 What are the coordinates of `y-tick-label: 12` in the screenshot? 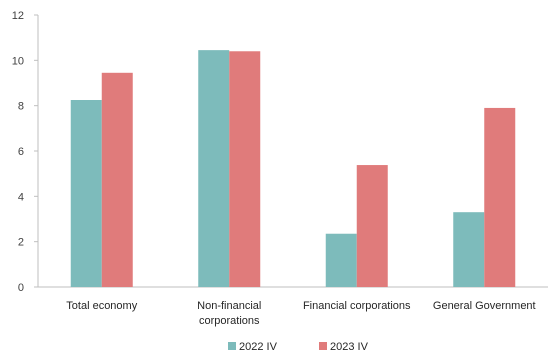 It's located at (18, 16).